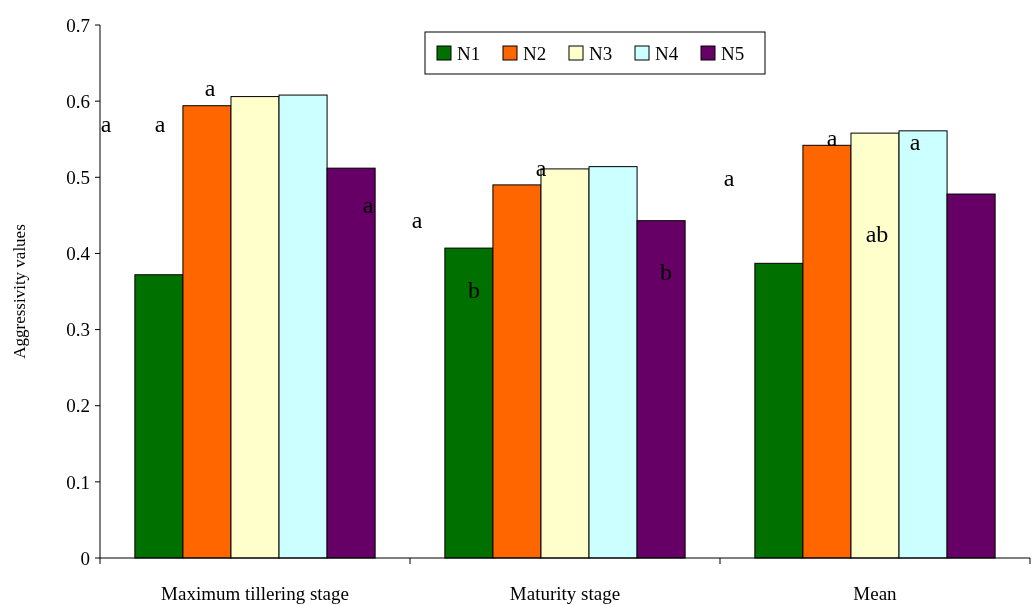 Image resolution: width=1034 pixels, height=605 pixels. What do you see at coordinates (78, 101) in the screenshot?
I see `y-tick-label: 0.6` at bounding box center [78, 101].